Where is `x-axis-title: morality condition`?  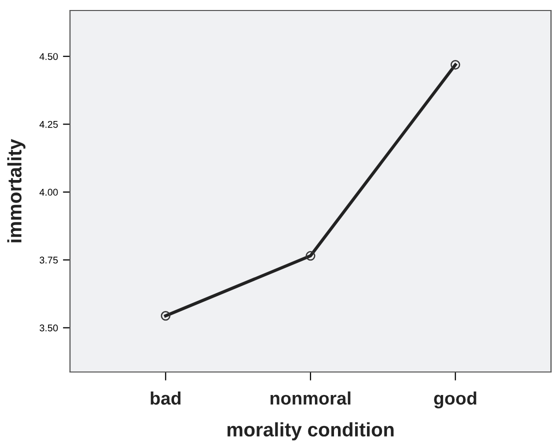
x-axis-title: morality condition is located at coordinates (311, 431).